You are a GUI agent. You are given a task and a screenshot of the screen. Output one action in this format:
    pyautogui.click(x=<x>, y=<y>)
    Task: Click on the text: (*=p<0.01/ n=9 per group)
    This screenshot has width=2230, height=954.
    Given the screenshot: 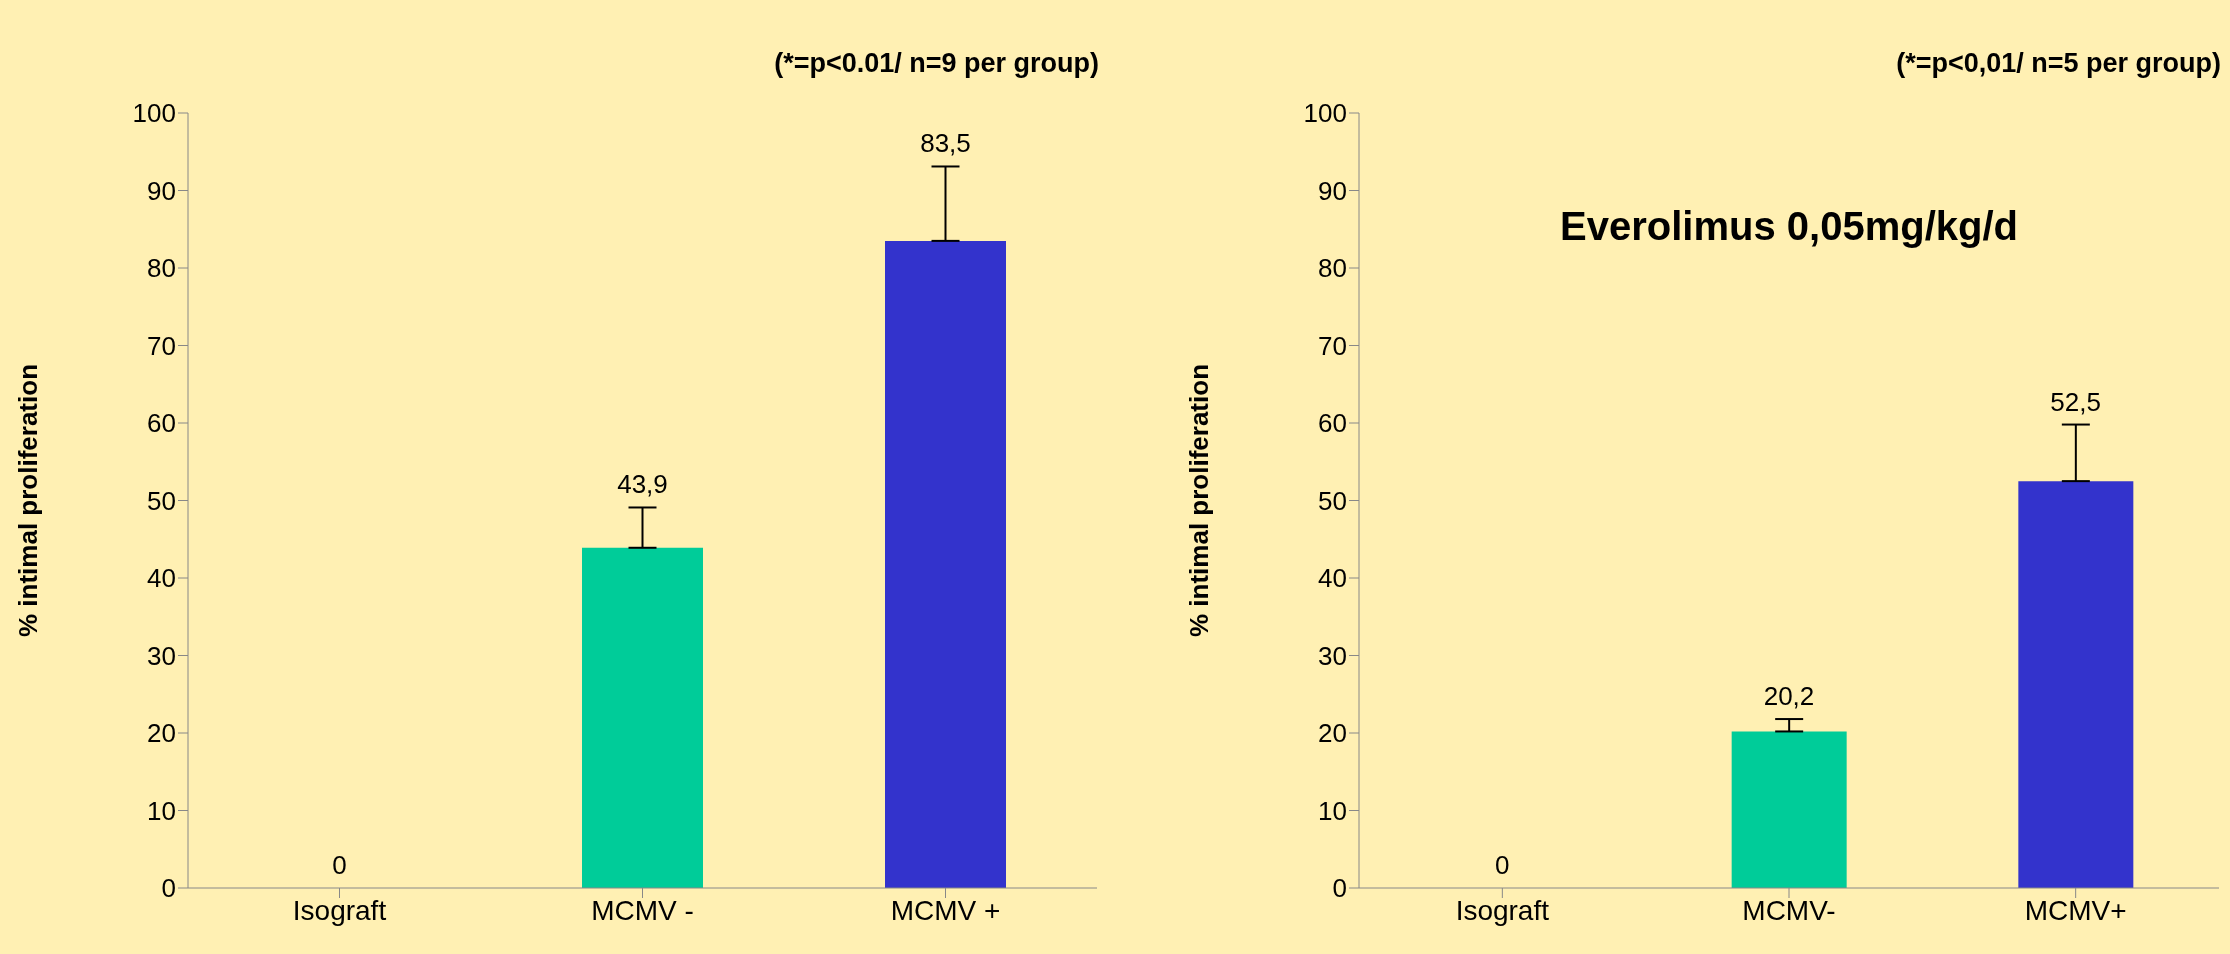 What is the action you would take?
    pyautogui.click(x=936, y=63)
    